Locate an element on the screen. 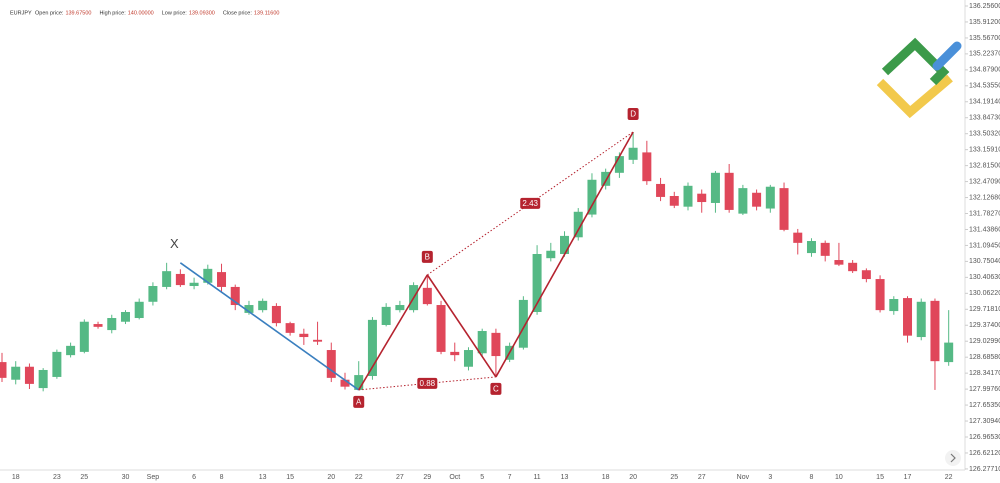 This screenshot has width=1000, height=483. y-tick-label: 133.15910 is located at coordinates (984, 150).